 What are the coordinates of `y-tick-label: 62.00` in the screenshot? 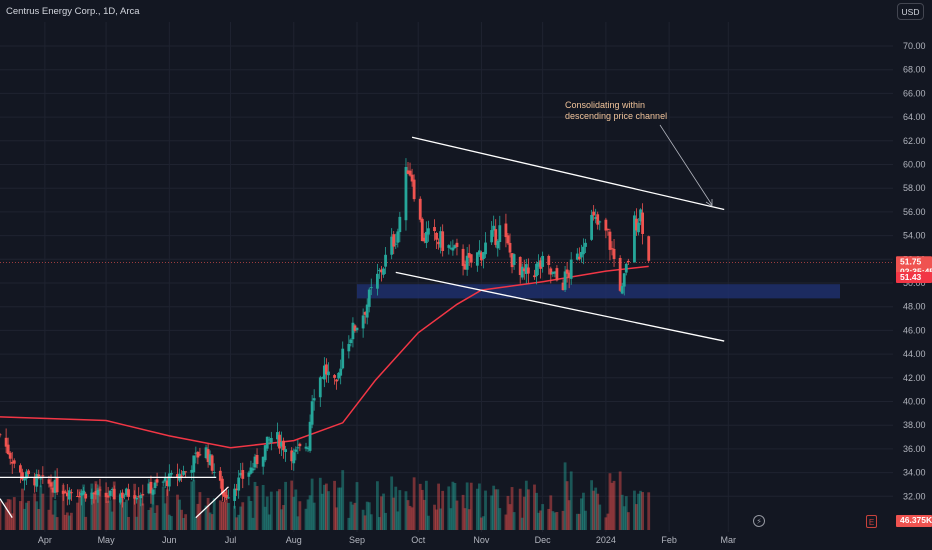 It's located at (914, 141).